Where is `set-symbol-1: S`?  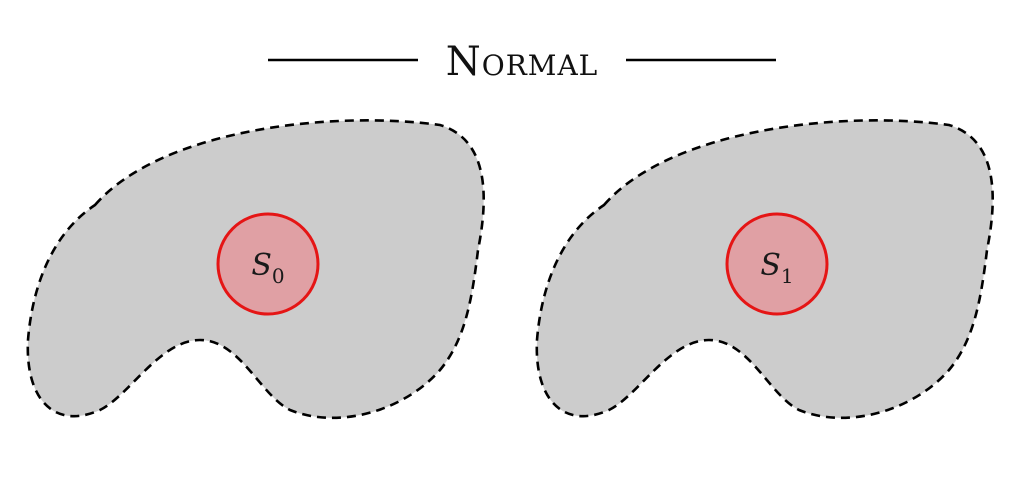
set-symbol-1: S is located at coordinates (770, 265).